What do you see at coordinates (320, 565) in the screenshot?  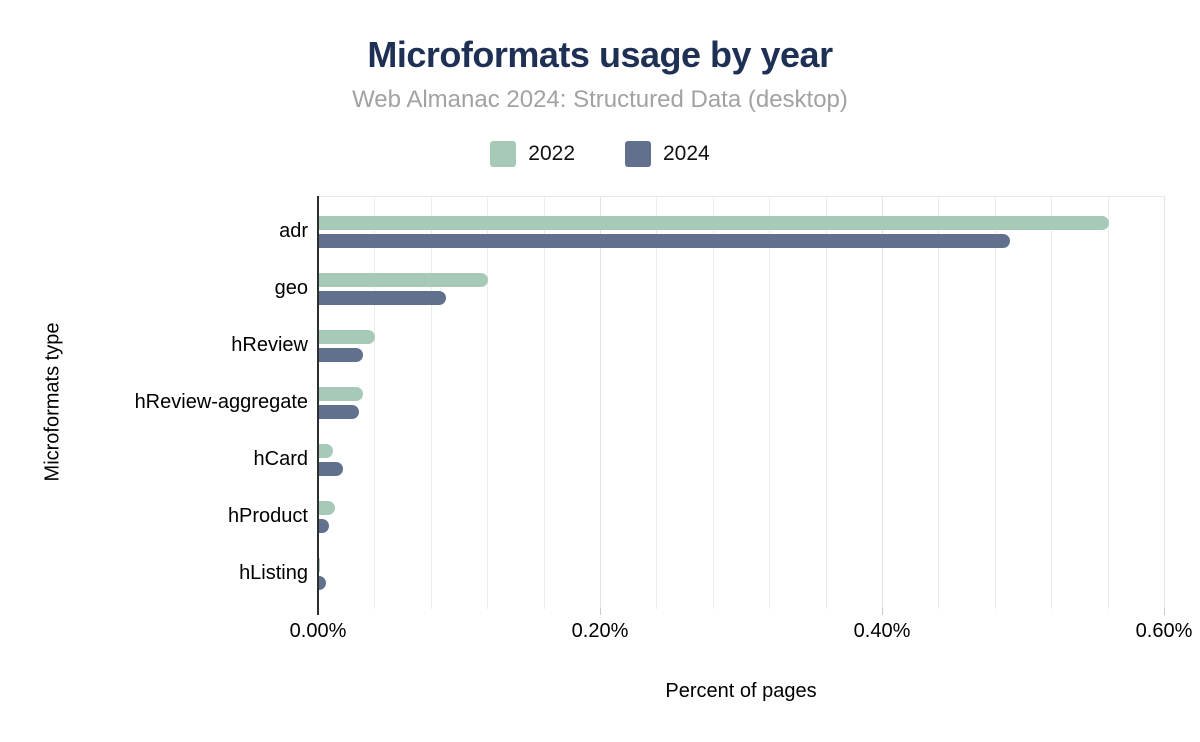 I see `bar-hListing-2022` at bounding box center [320, 565].